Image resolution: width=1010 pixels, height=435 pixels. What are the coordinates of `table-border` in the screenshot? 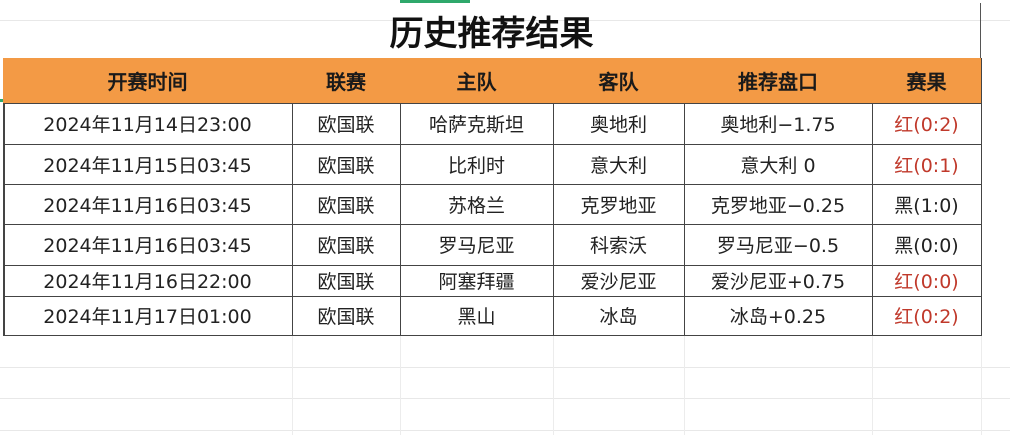 It's located at (4, 197).